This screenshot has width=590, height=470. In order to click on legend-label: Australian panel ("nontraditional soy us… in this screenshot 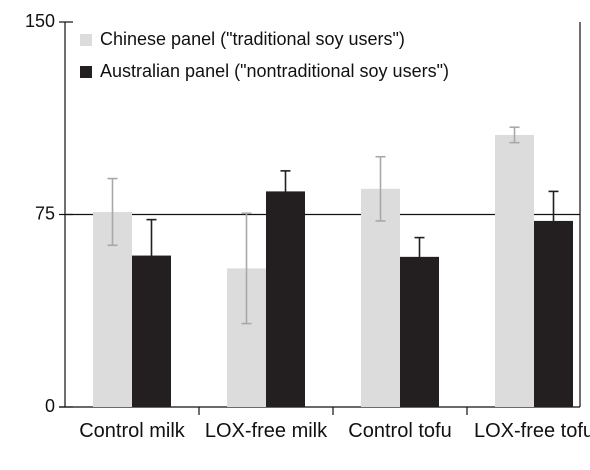, I will do `click(274, 71)`.